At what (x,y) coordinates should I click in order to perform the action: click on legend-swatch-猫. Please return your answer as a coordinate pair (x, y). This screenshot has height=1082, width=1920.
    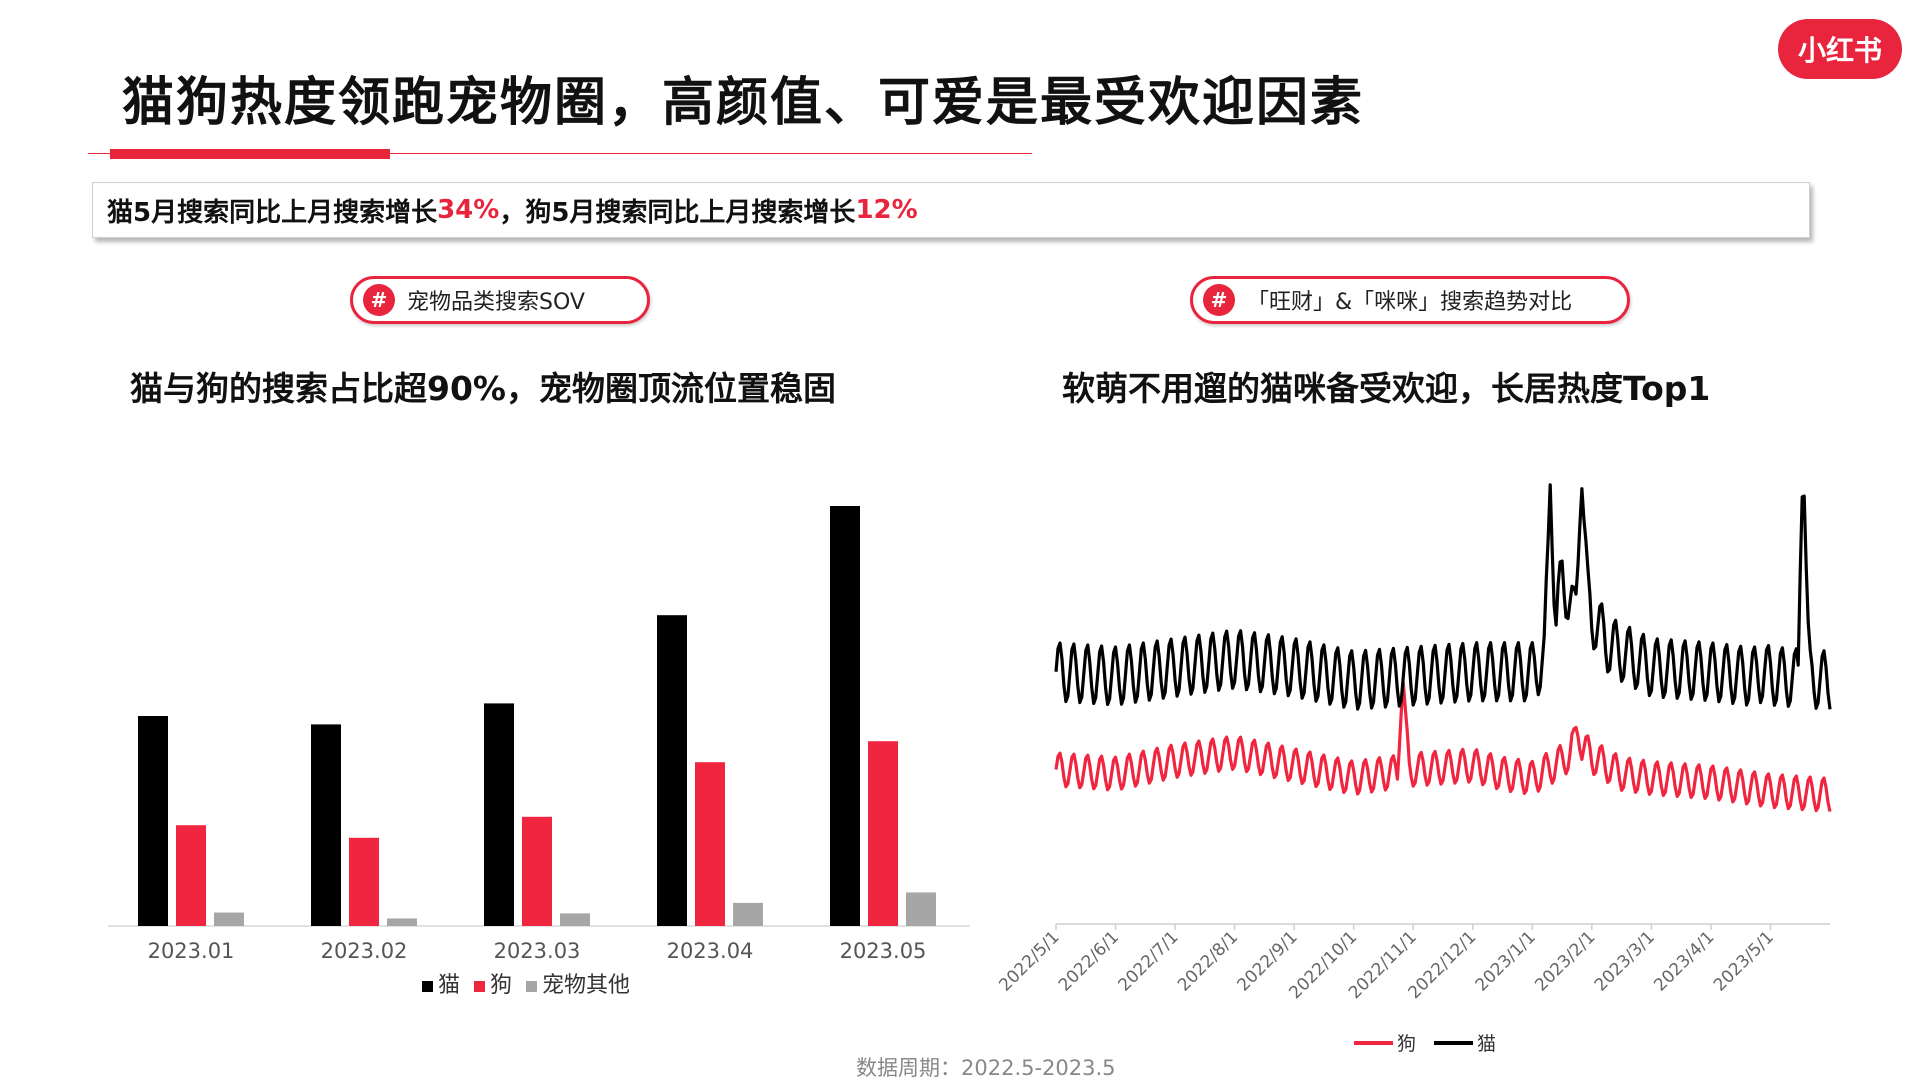
    Looking at the image, I should click on (427, 986).